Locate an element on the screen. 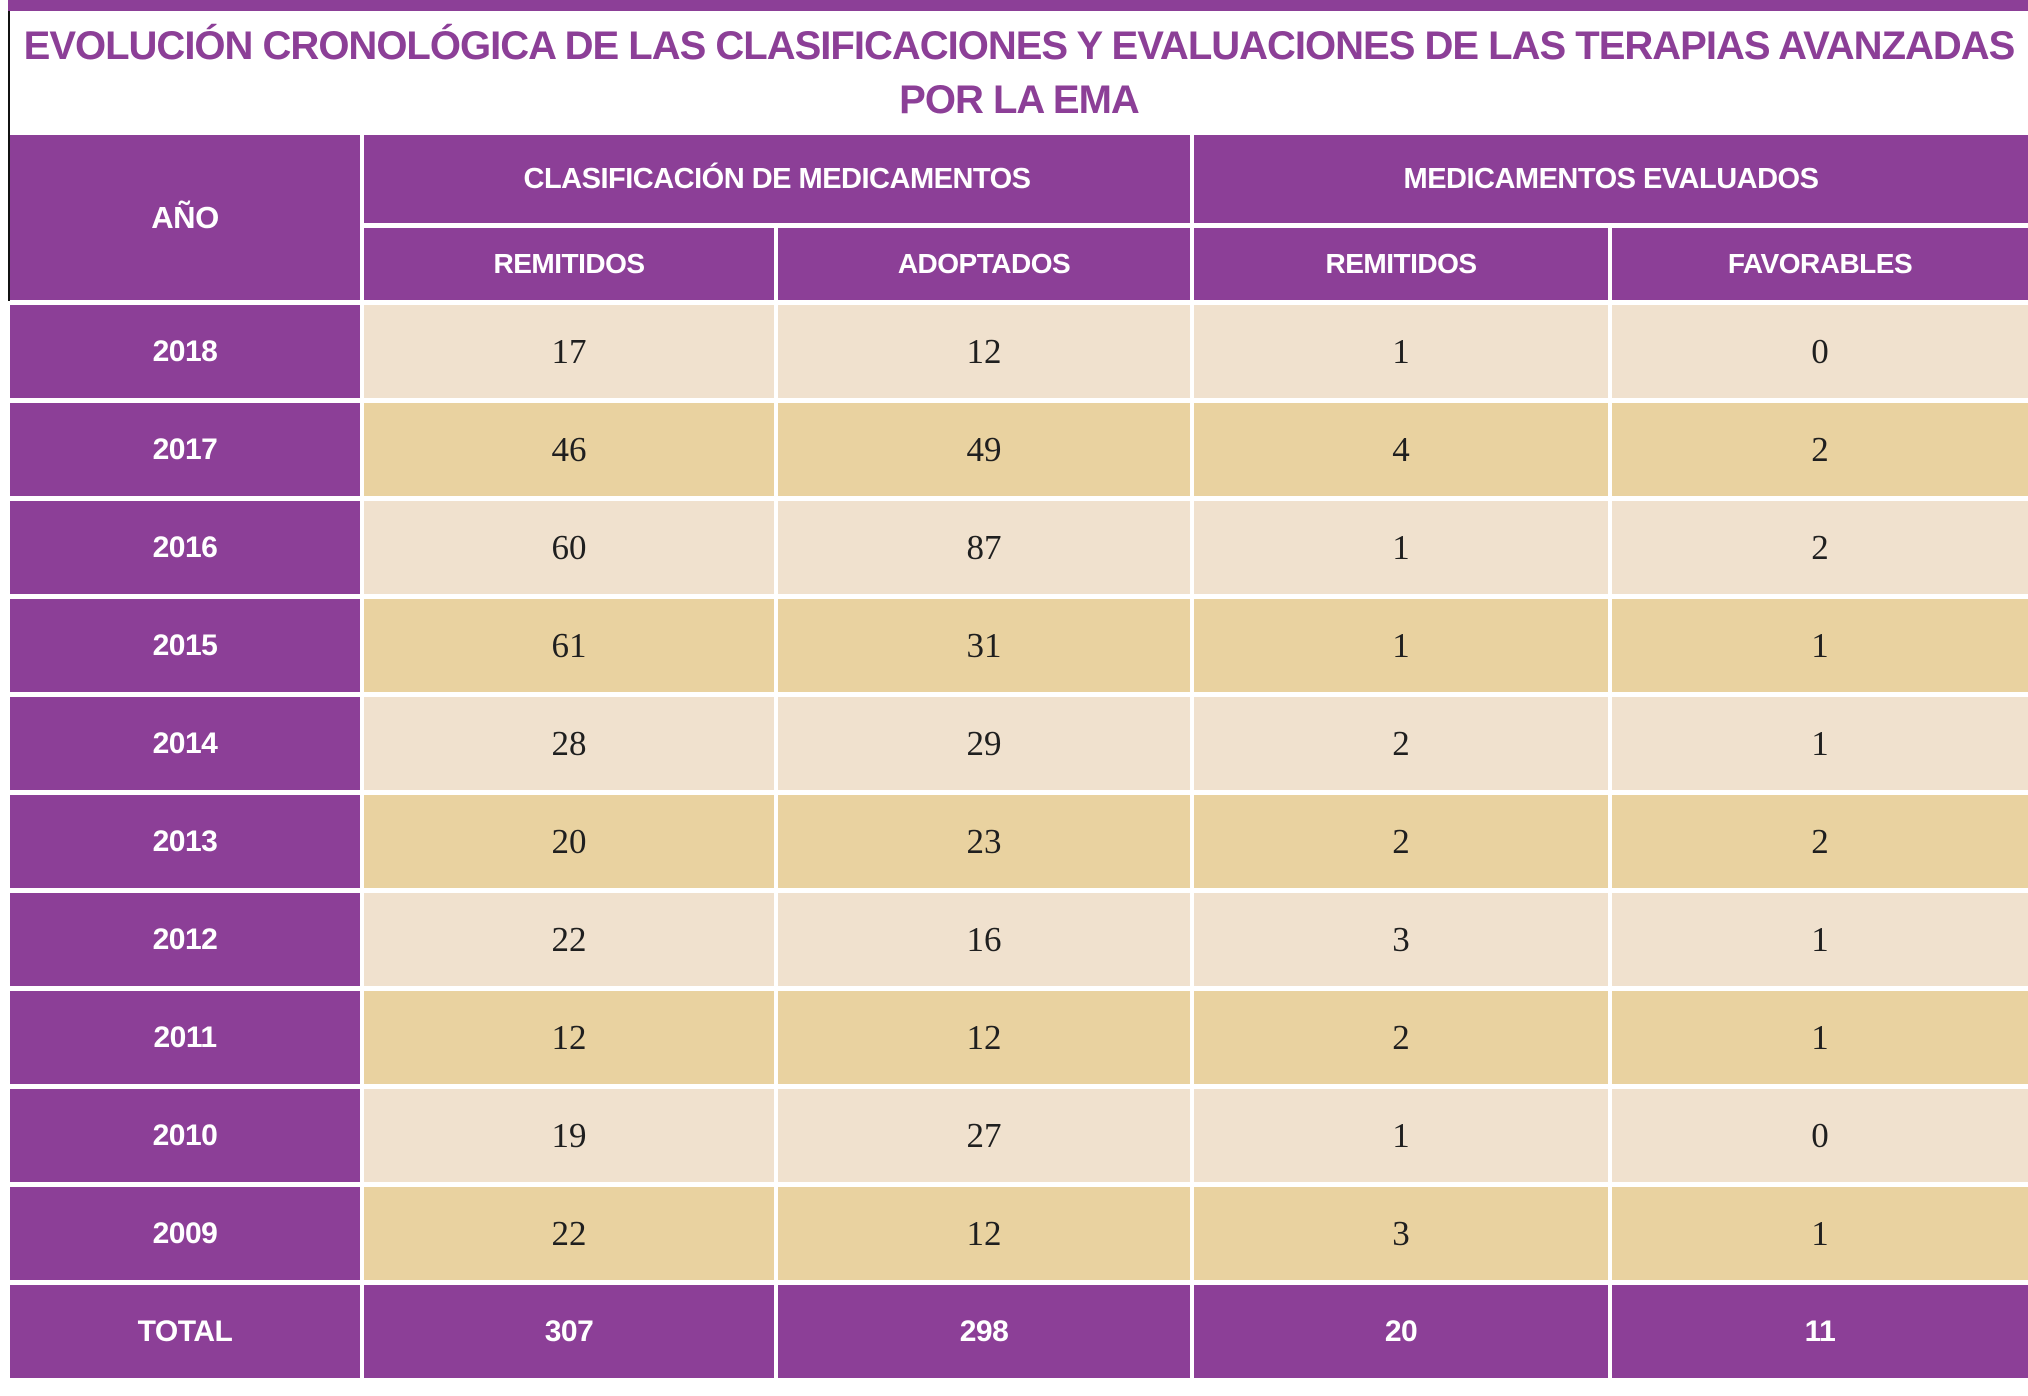 The image size is (2028, 1396). total-label-cell: TOTAL is located at coordinates (185, 1331).